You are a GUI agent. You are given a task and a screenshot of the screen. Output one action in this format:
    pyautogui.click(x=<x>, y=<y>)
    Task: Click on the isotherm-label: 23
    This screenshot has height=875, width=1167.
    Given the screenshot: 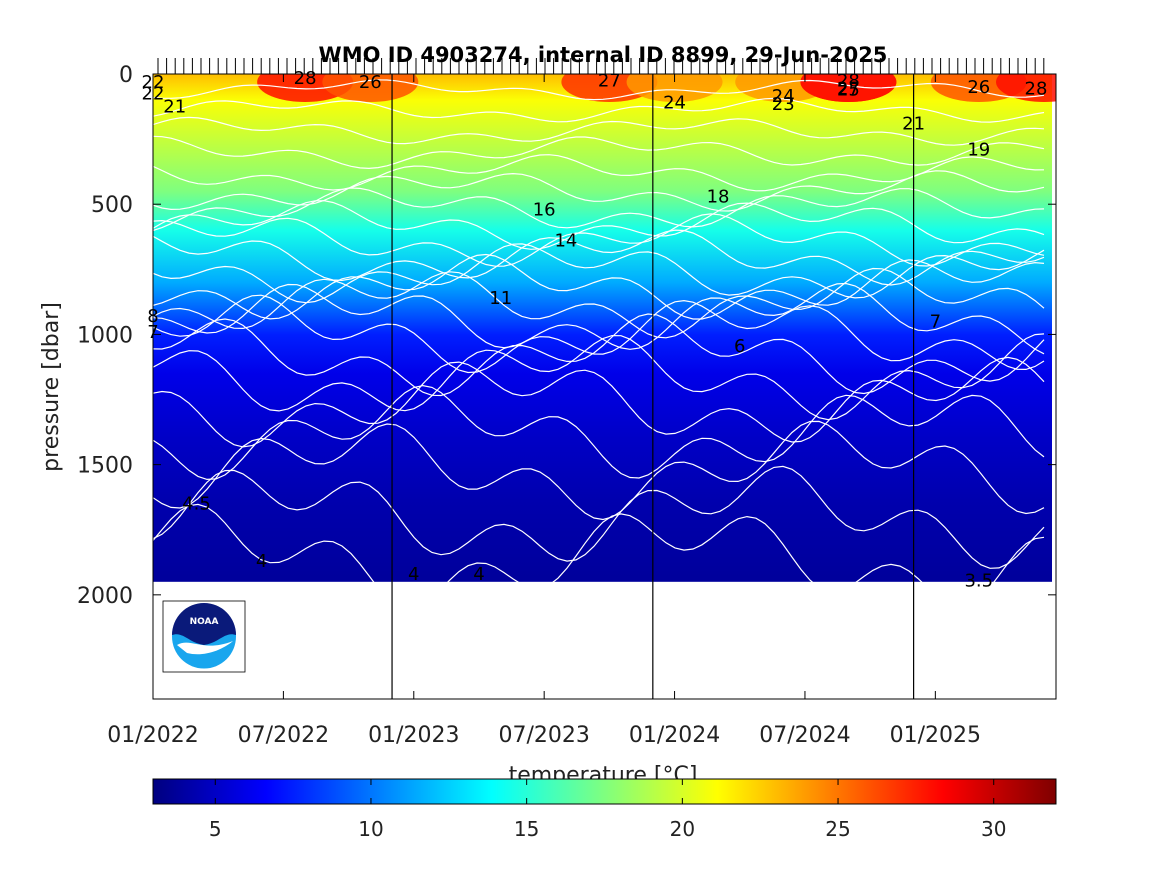 What is the action you would take?
    pyautogui.click(x=783, y=104)
    